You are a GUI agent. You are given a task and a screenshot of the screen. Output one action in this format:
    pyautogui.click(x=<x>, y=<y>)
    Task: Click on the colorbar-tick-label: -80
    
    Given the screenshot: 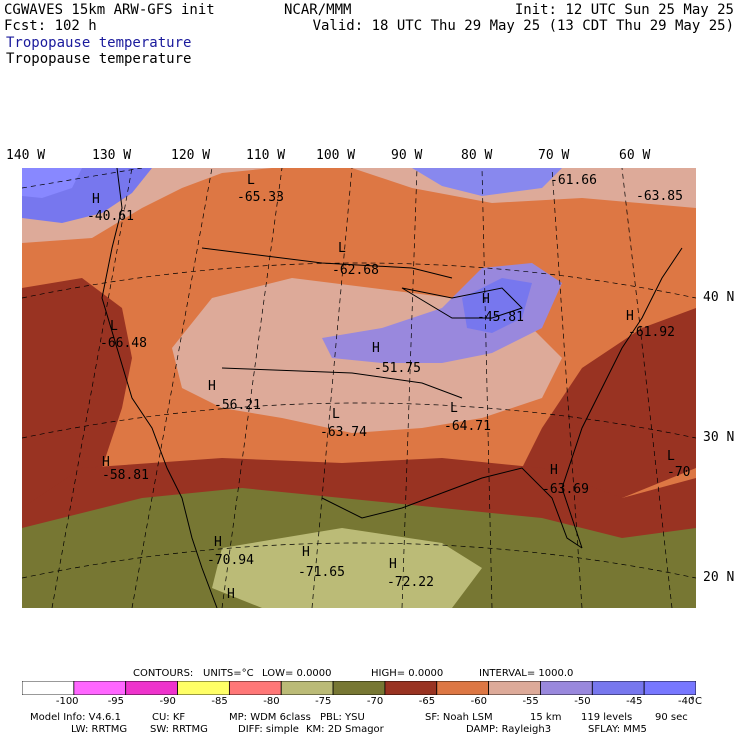 What is the action you would take?
    pyautogui.click(x=271, y=701)
    